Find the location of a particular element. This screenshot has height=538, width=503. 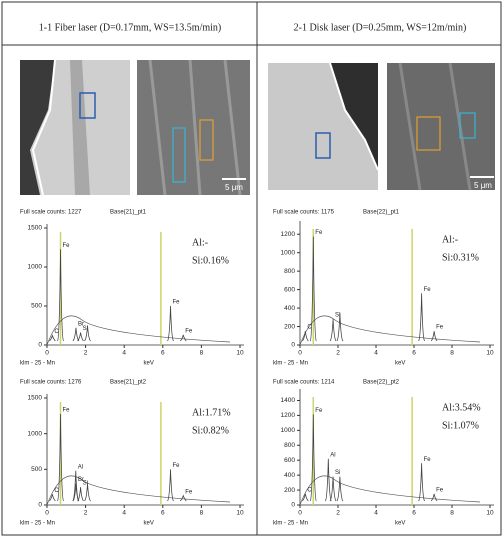

sample-name: Base(21)_pt1 is located at coordinates (128, 213).